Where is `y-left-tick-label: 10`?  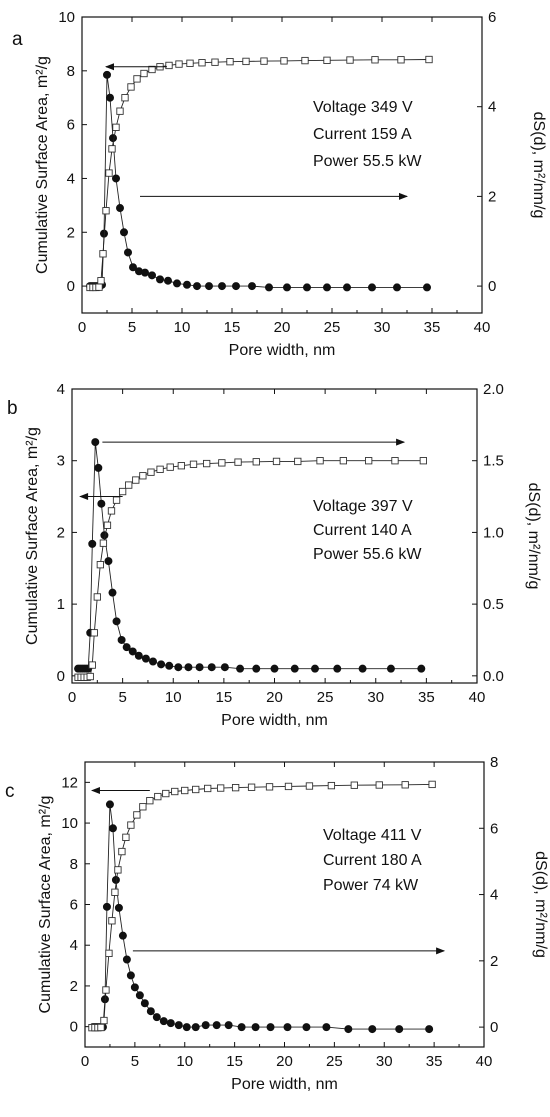
y-left-tick-label: 10 is located at coordinates (69, 823).